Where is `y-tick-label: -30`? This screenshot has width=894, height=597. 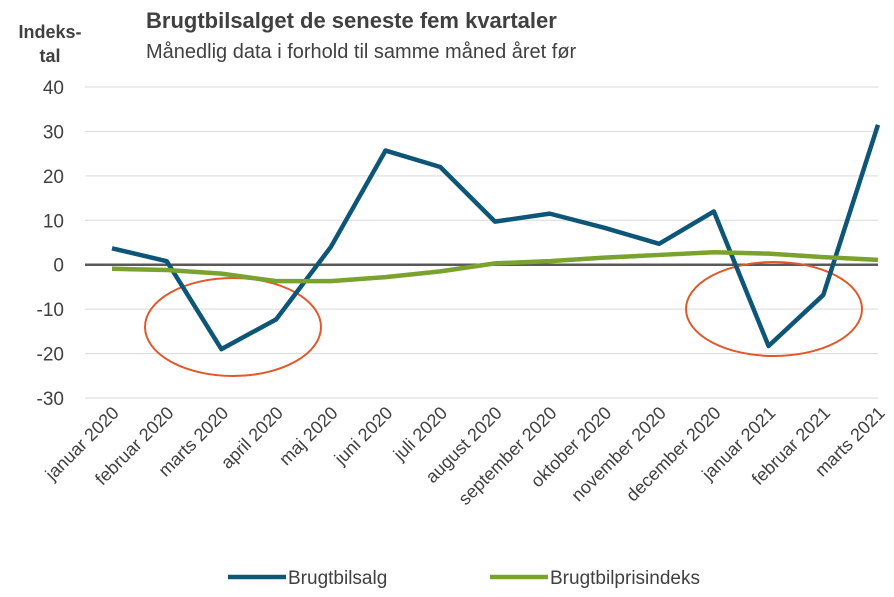 y-tick-label: -30 is located at coordinates (50, 399).